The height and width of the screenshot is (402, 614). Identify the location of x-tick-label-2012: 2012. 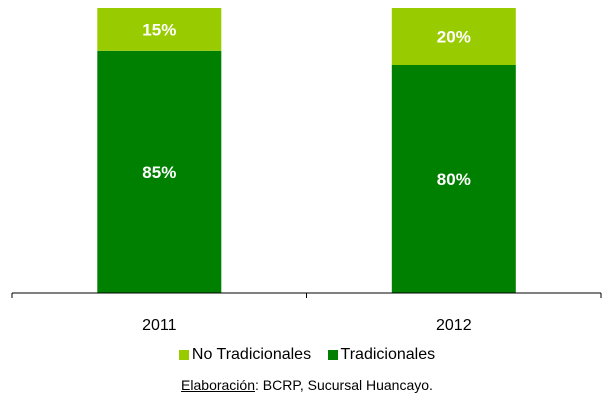
(454, 325).